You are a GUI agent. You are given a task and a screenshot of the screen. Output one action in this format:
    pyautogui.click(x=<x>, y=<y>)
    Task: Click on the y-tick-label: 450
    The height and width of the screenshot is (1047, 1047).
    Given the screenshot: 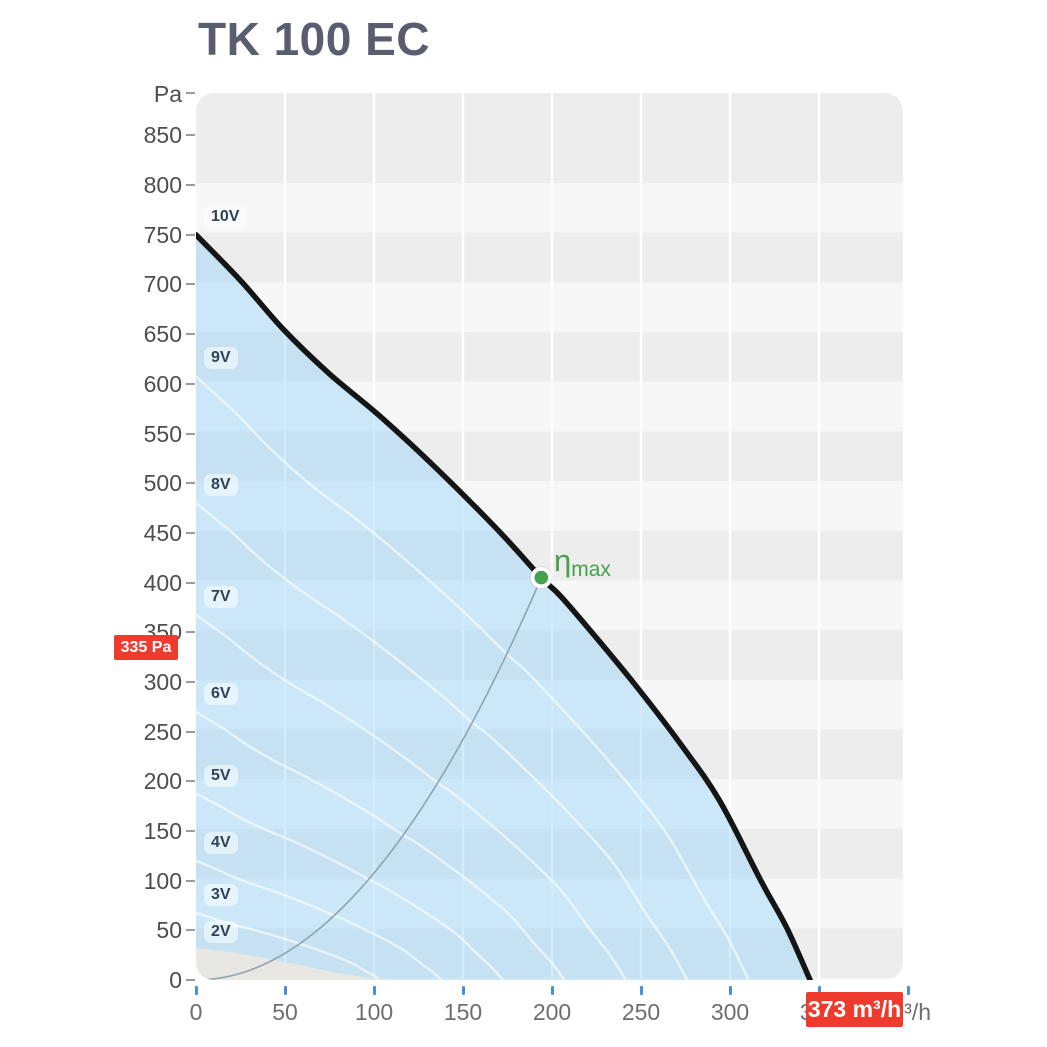 What is the action you would take?
    pyautogui.click(x=162, y=532)
    